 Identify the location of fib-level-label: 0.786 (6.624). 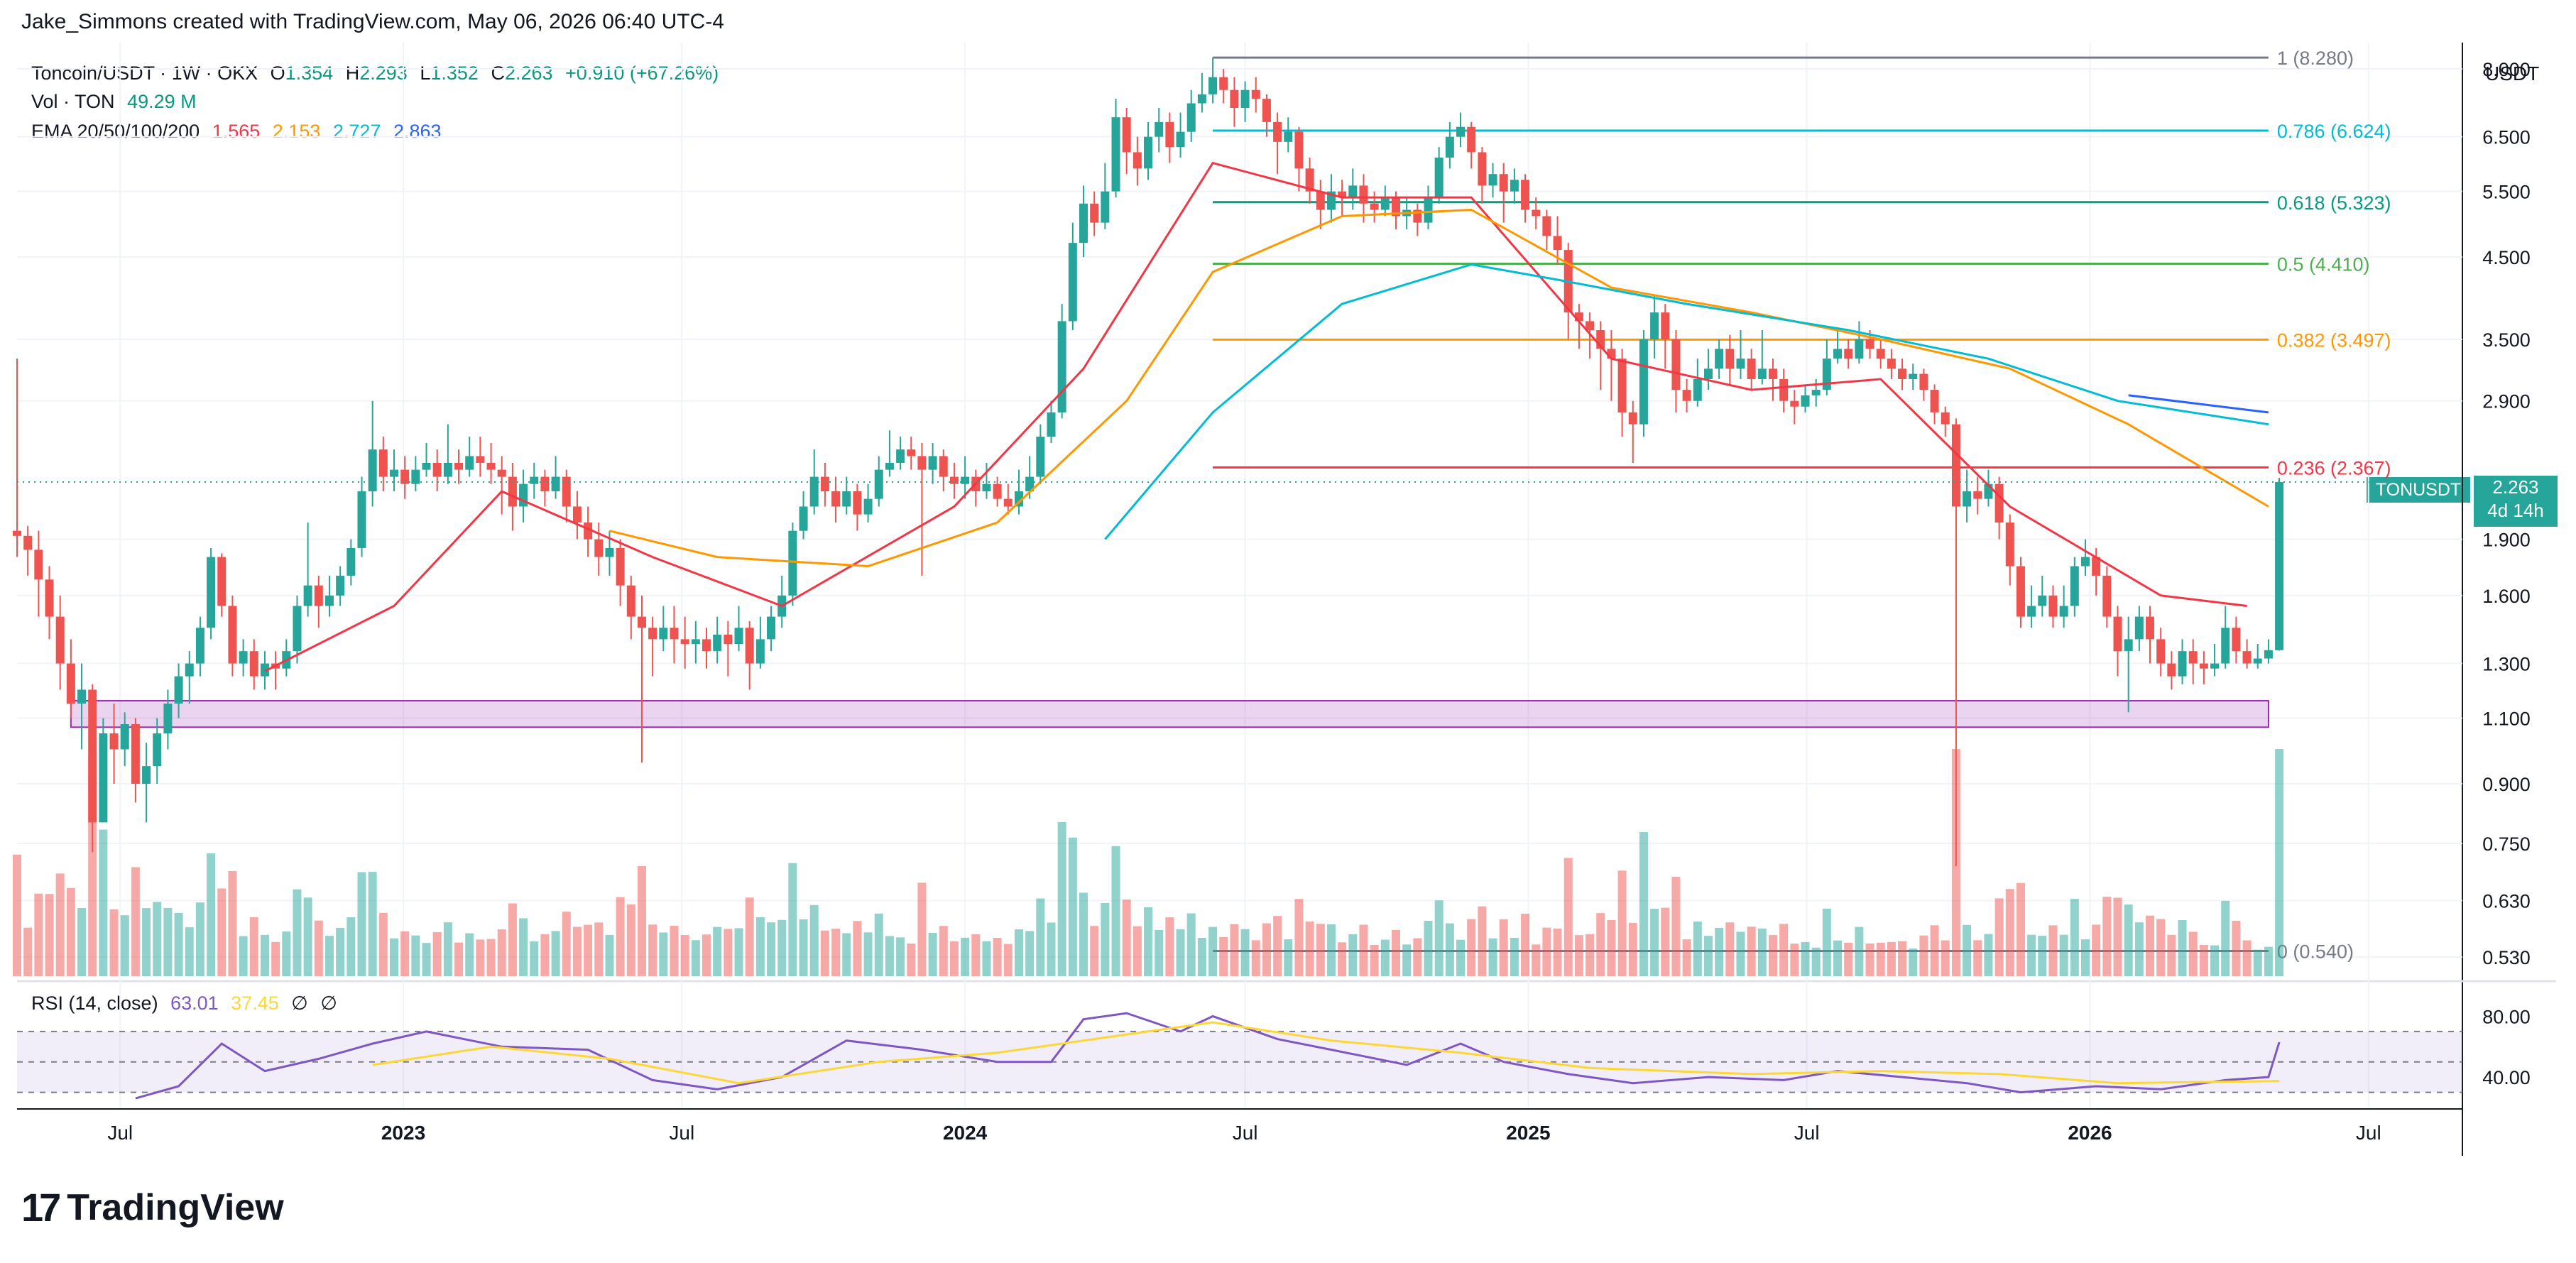
(2334, 131).